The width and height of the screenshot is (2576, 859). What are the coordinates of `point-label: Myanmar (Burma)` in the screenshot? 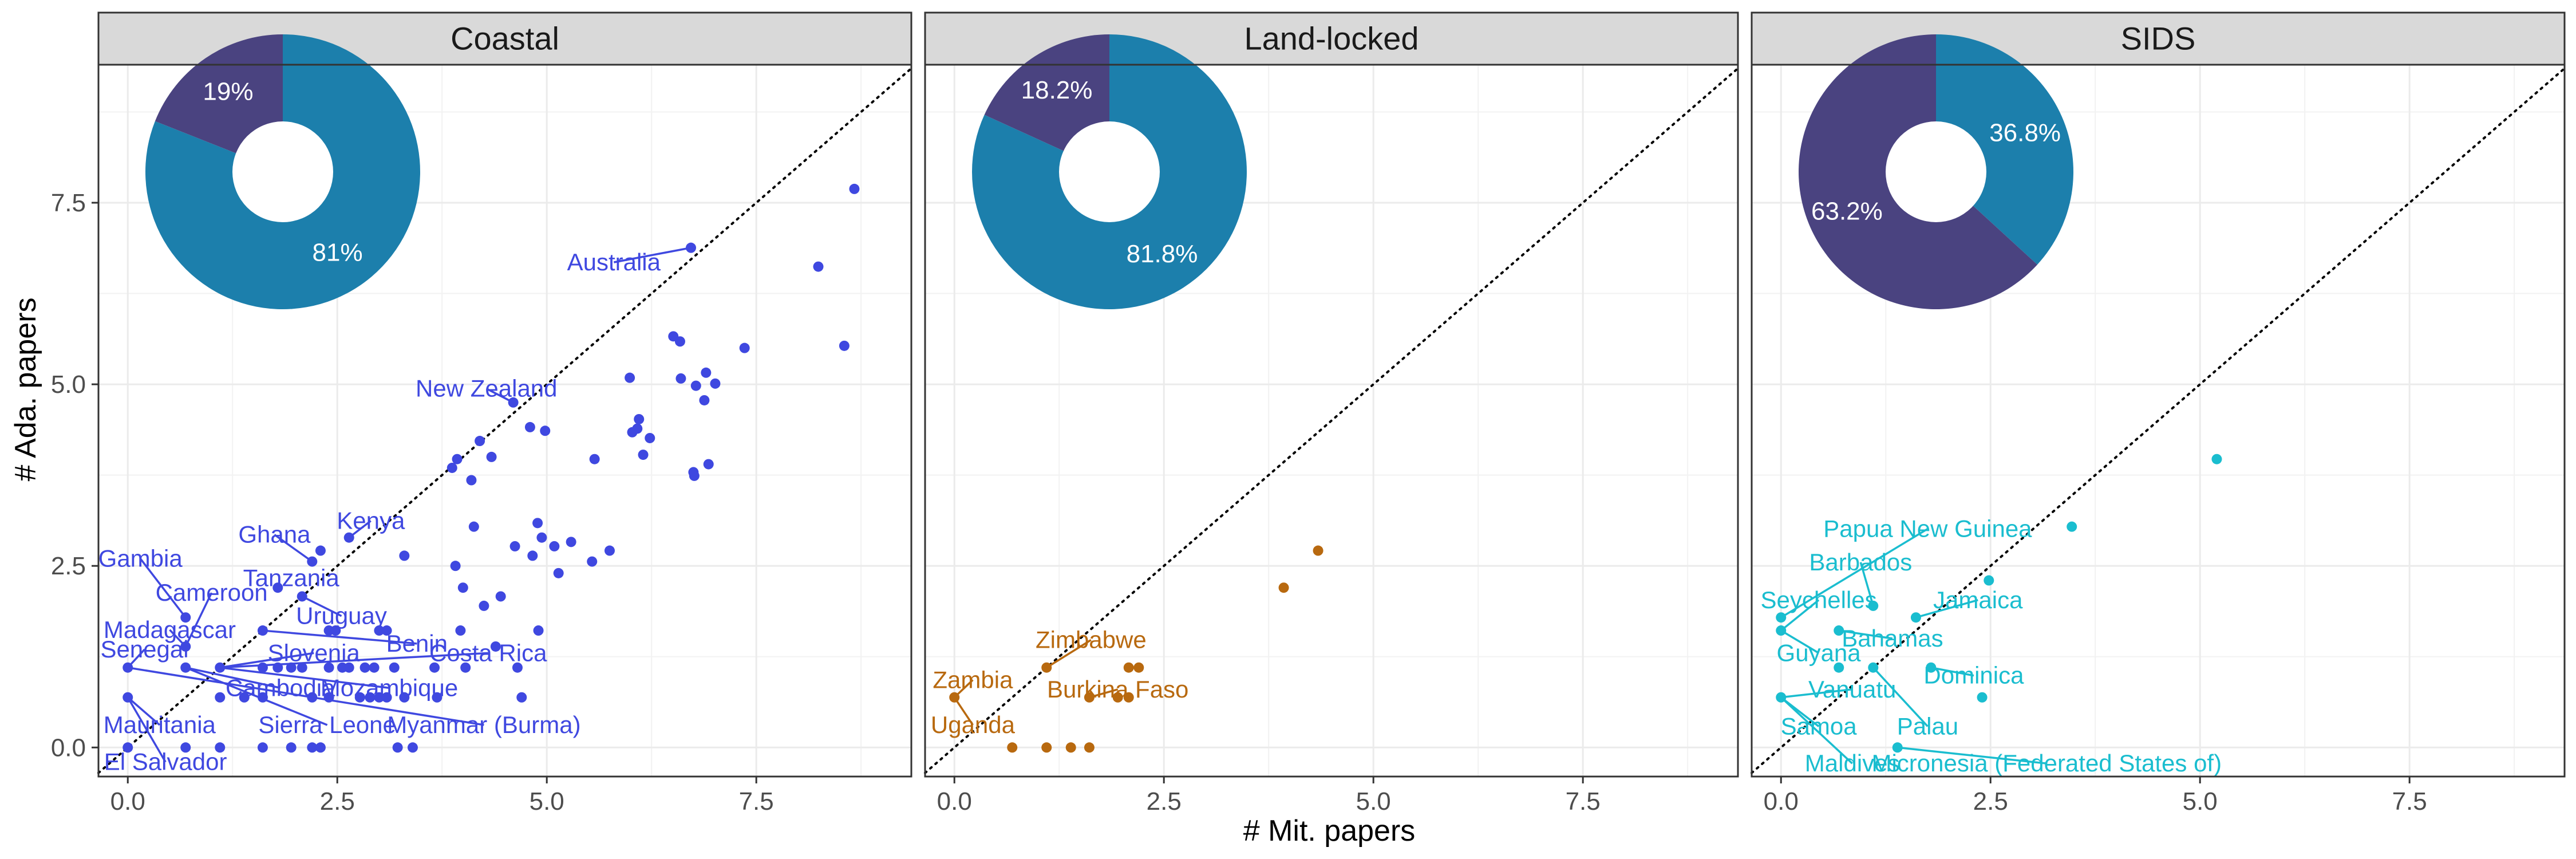 It's located at (483, 725).